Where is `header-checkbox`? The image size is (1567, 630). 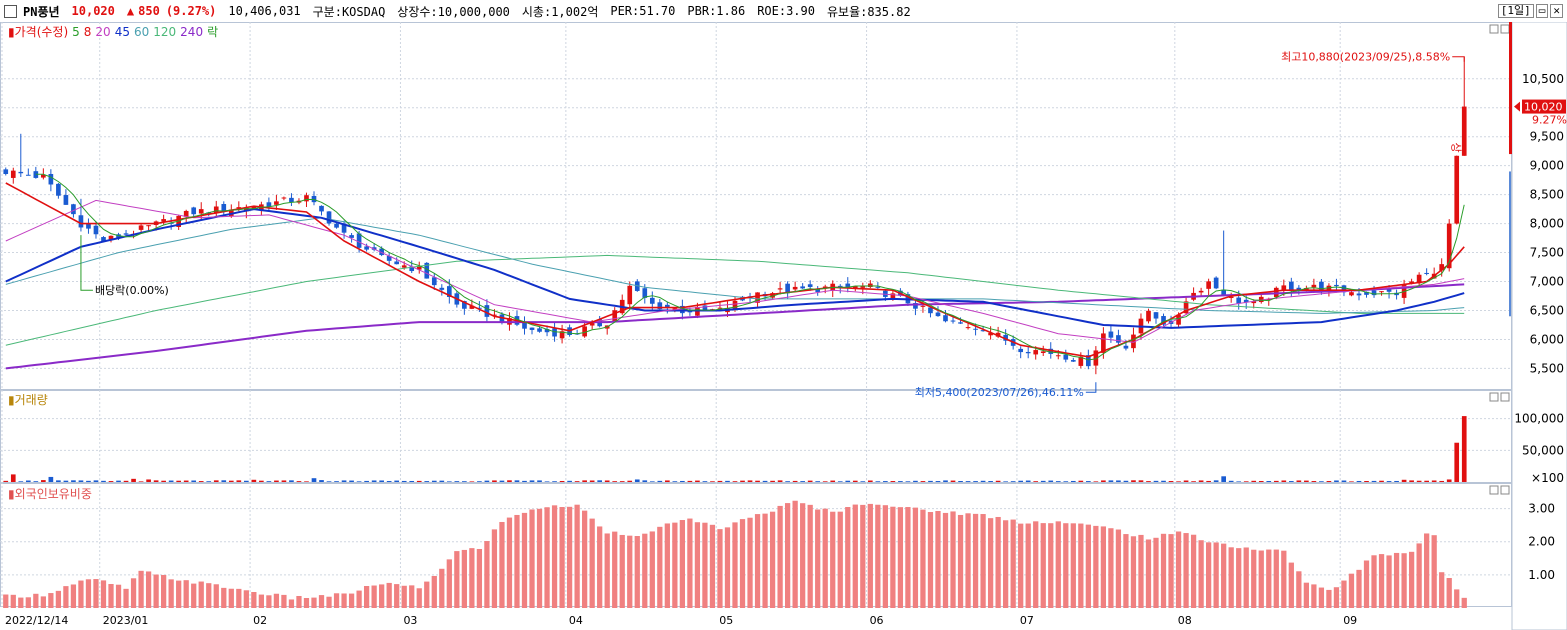 header-checkbox is located at coordinates (10, 11).